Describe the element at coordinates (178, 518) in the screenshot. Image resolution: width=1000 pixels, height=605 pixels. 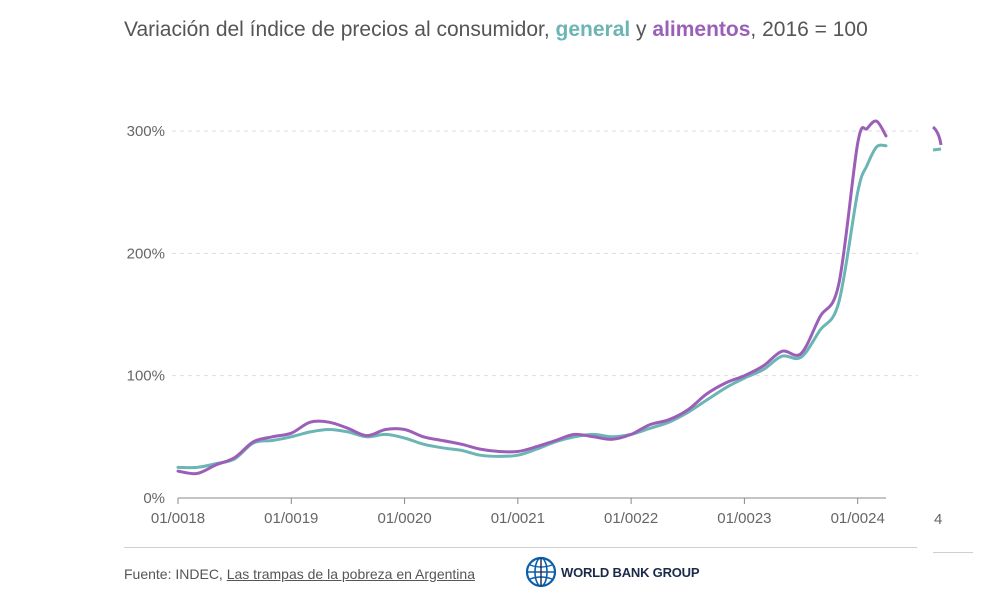
I see `x-tick-label: 01/0018` at that location.